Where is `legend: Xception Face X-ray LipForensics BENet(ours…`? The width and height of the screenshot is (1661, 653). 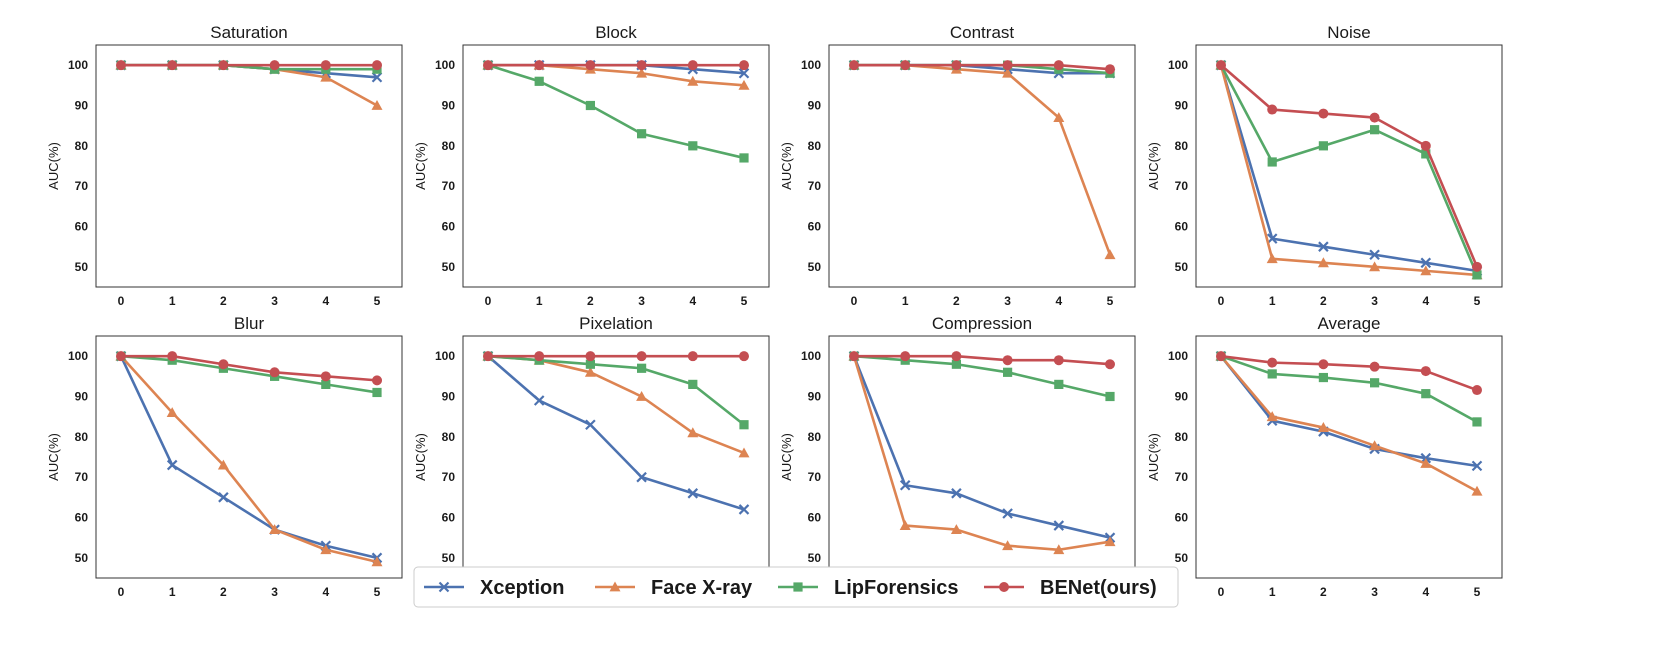
legend: Xception Face X-ray LipForensics BENet(ours… is located at coordinates (796, 587).